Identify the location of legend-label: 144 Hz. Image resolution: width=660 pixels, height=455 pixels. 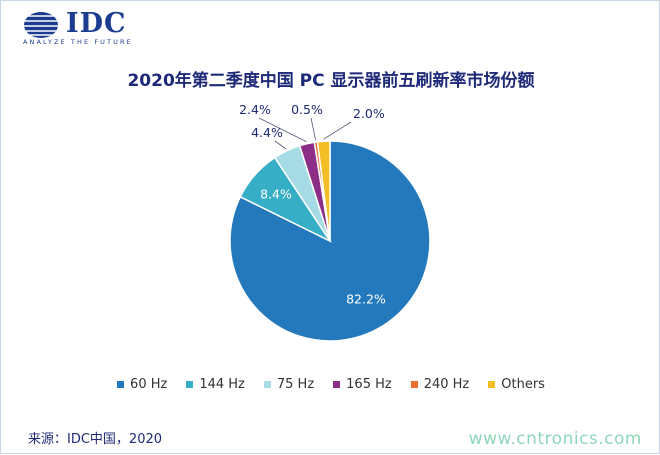
(222, 384).